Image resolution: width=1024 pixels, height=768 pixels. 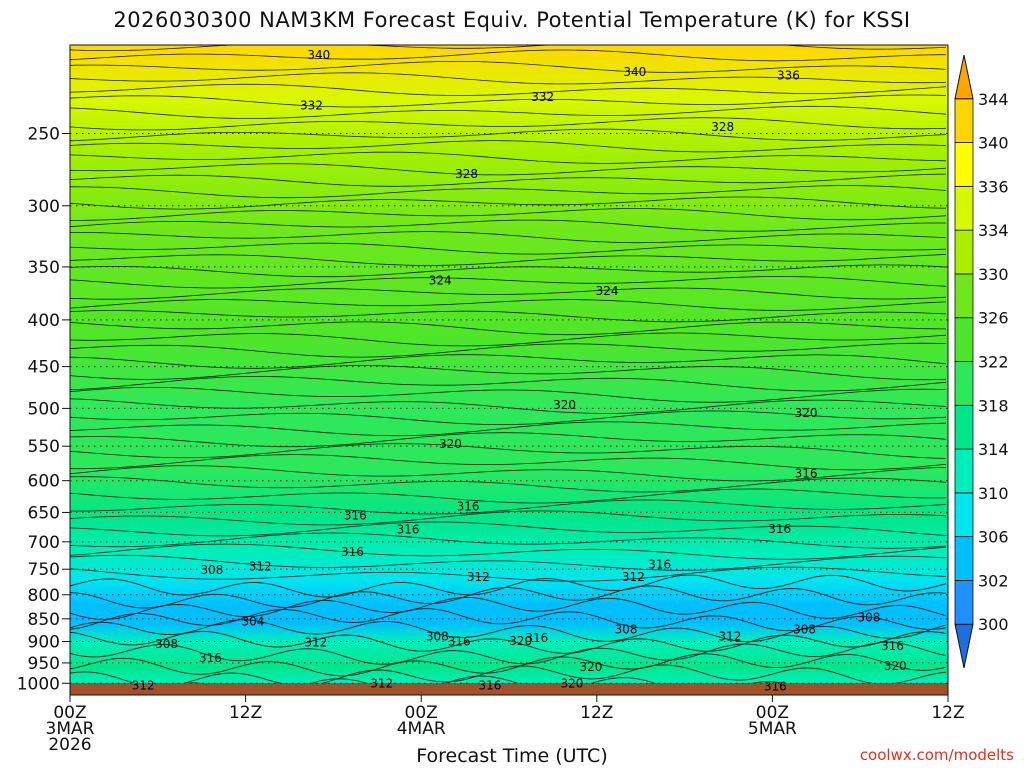 What do you see at coordinates (993, 580) in the screenshot?
I see `colorbar-label-302: 302` at bounding box center [993, 580].